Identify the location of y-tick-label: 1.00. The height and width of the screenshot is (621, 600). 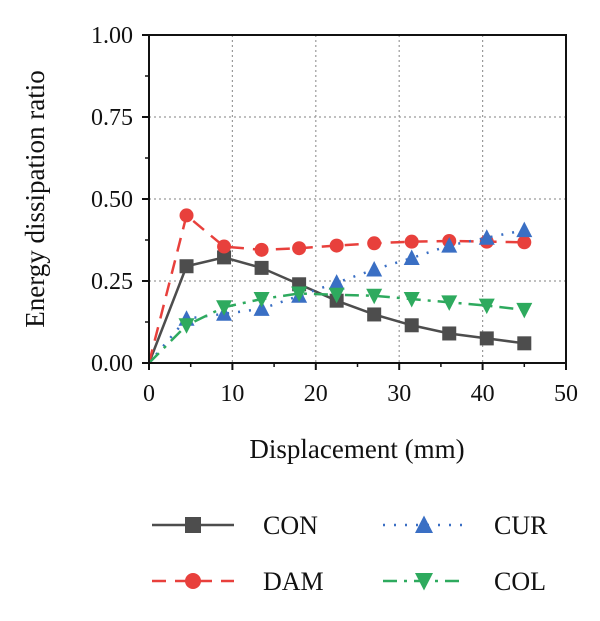
(112, 36).